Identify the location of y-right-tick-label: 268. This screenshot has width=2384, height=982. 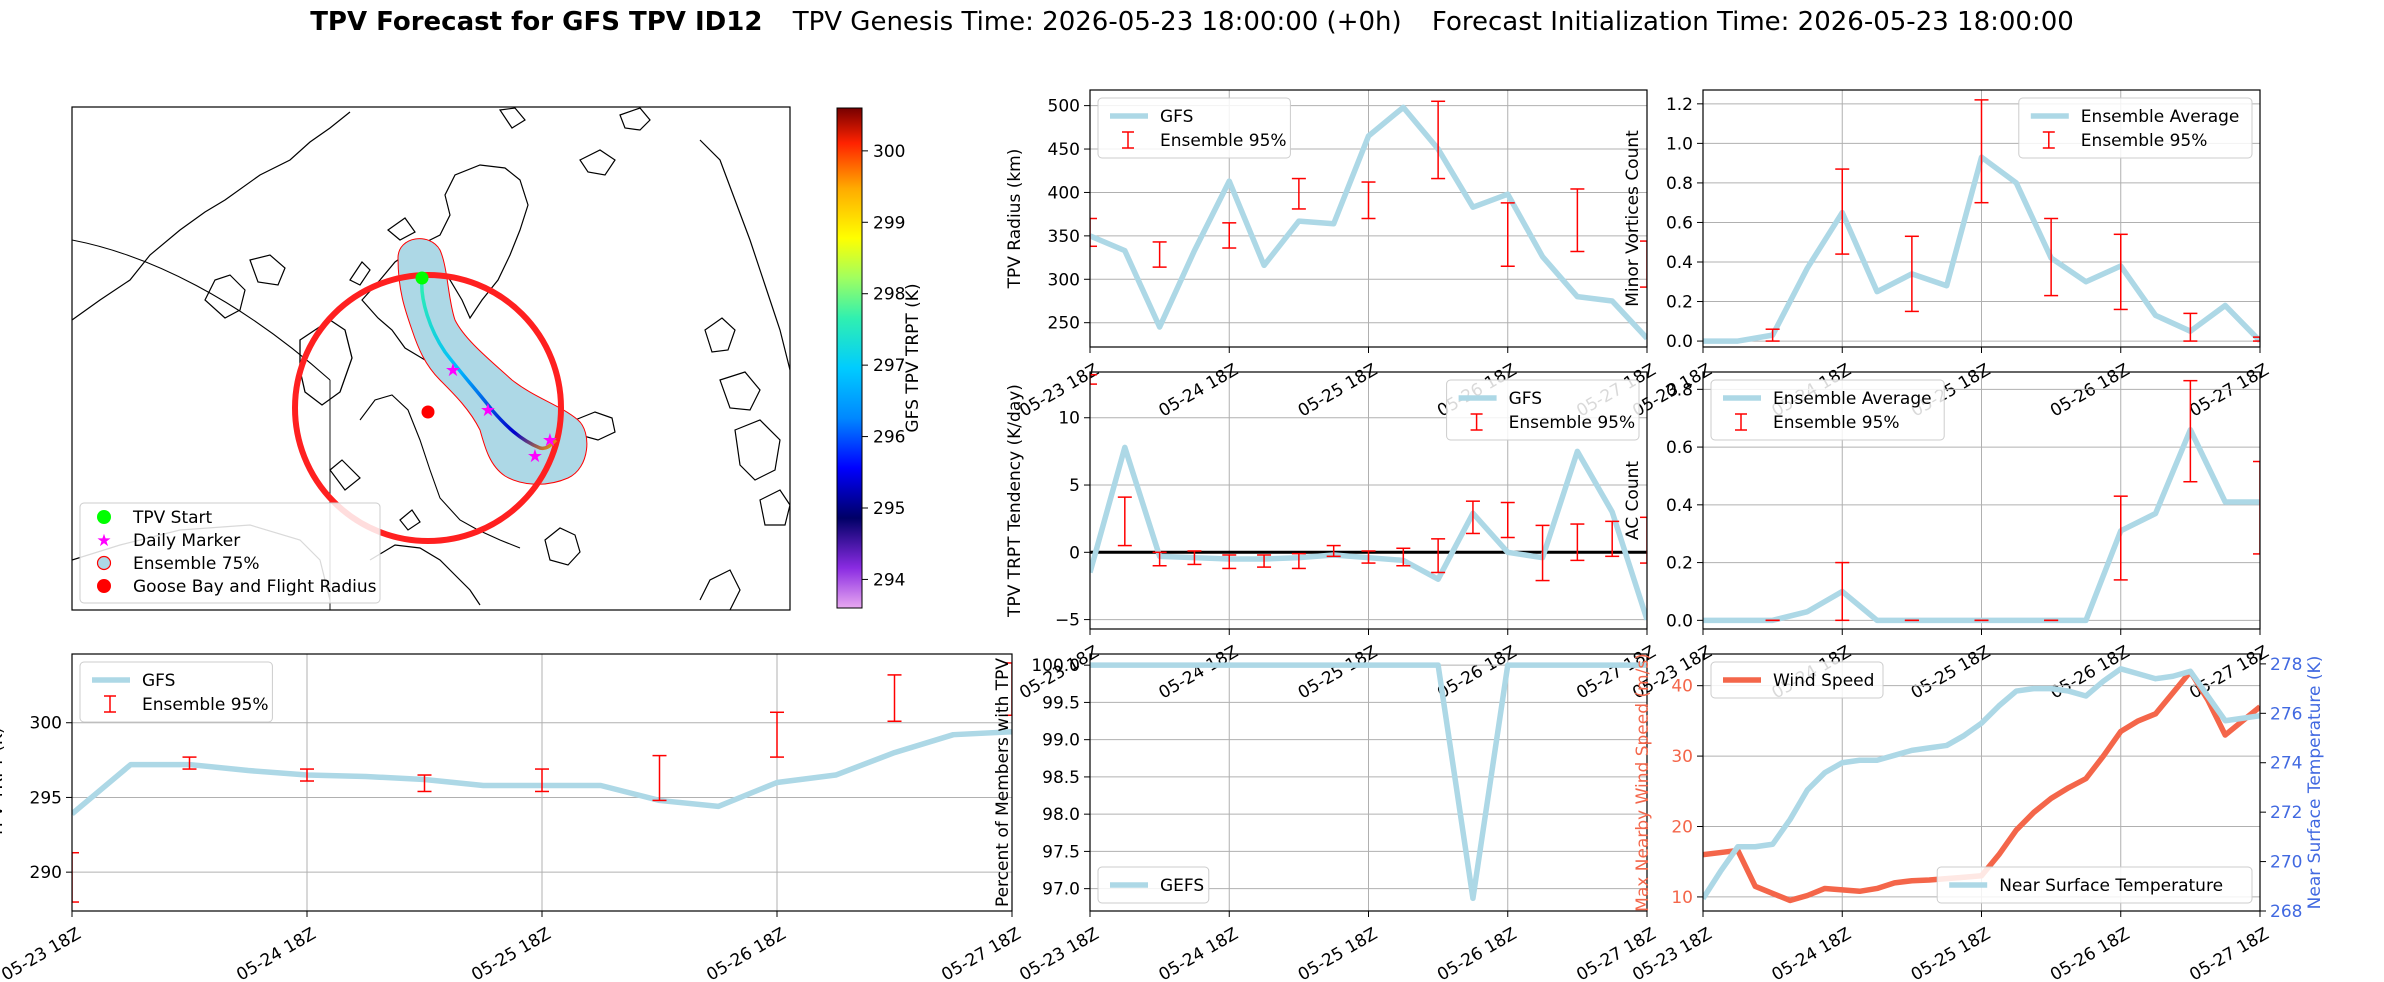
(2286, 912).